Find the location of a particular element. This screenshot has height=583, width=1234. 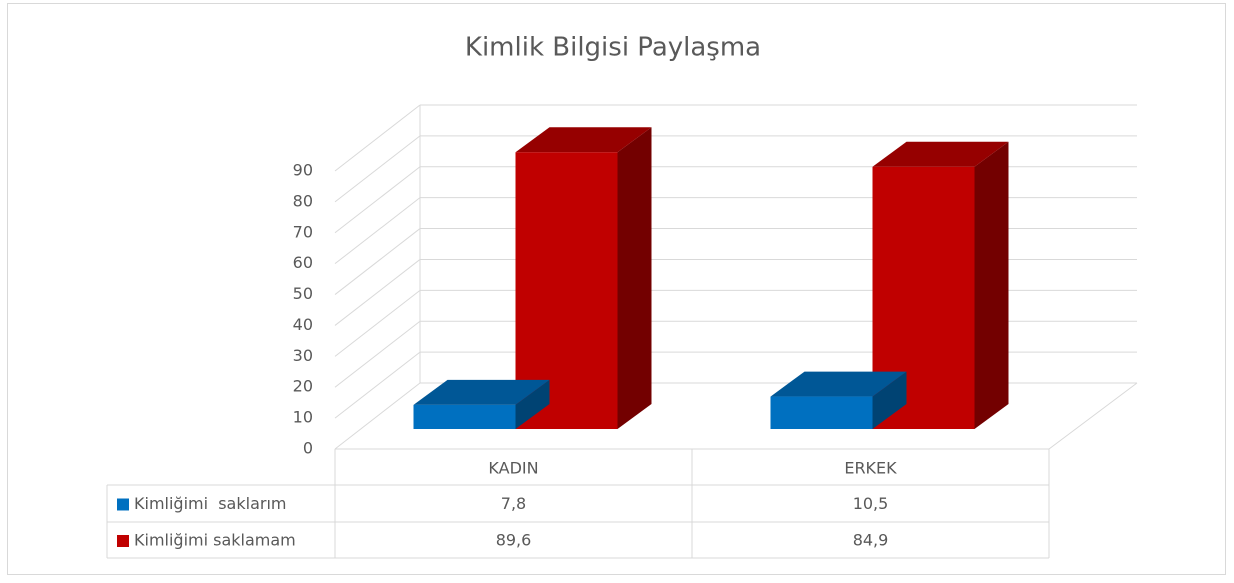

y-tick-label: 50 is located at coordinates (303, 293).